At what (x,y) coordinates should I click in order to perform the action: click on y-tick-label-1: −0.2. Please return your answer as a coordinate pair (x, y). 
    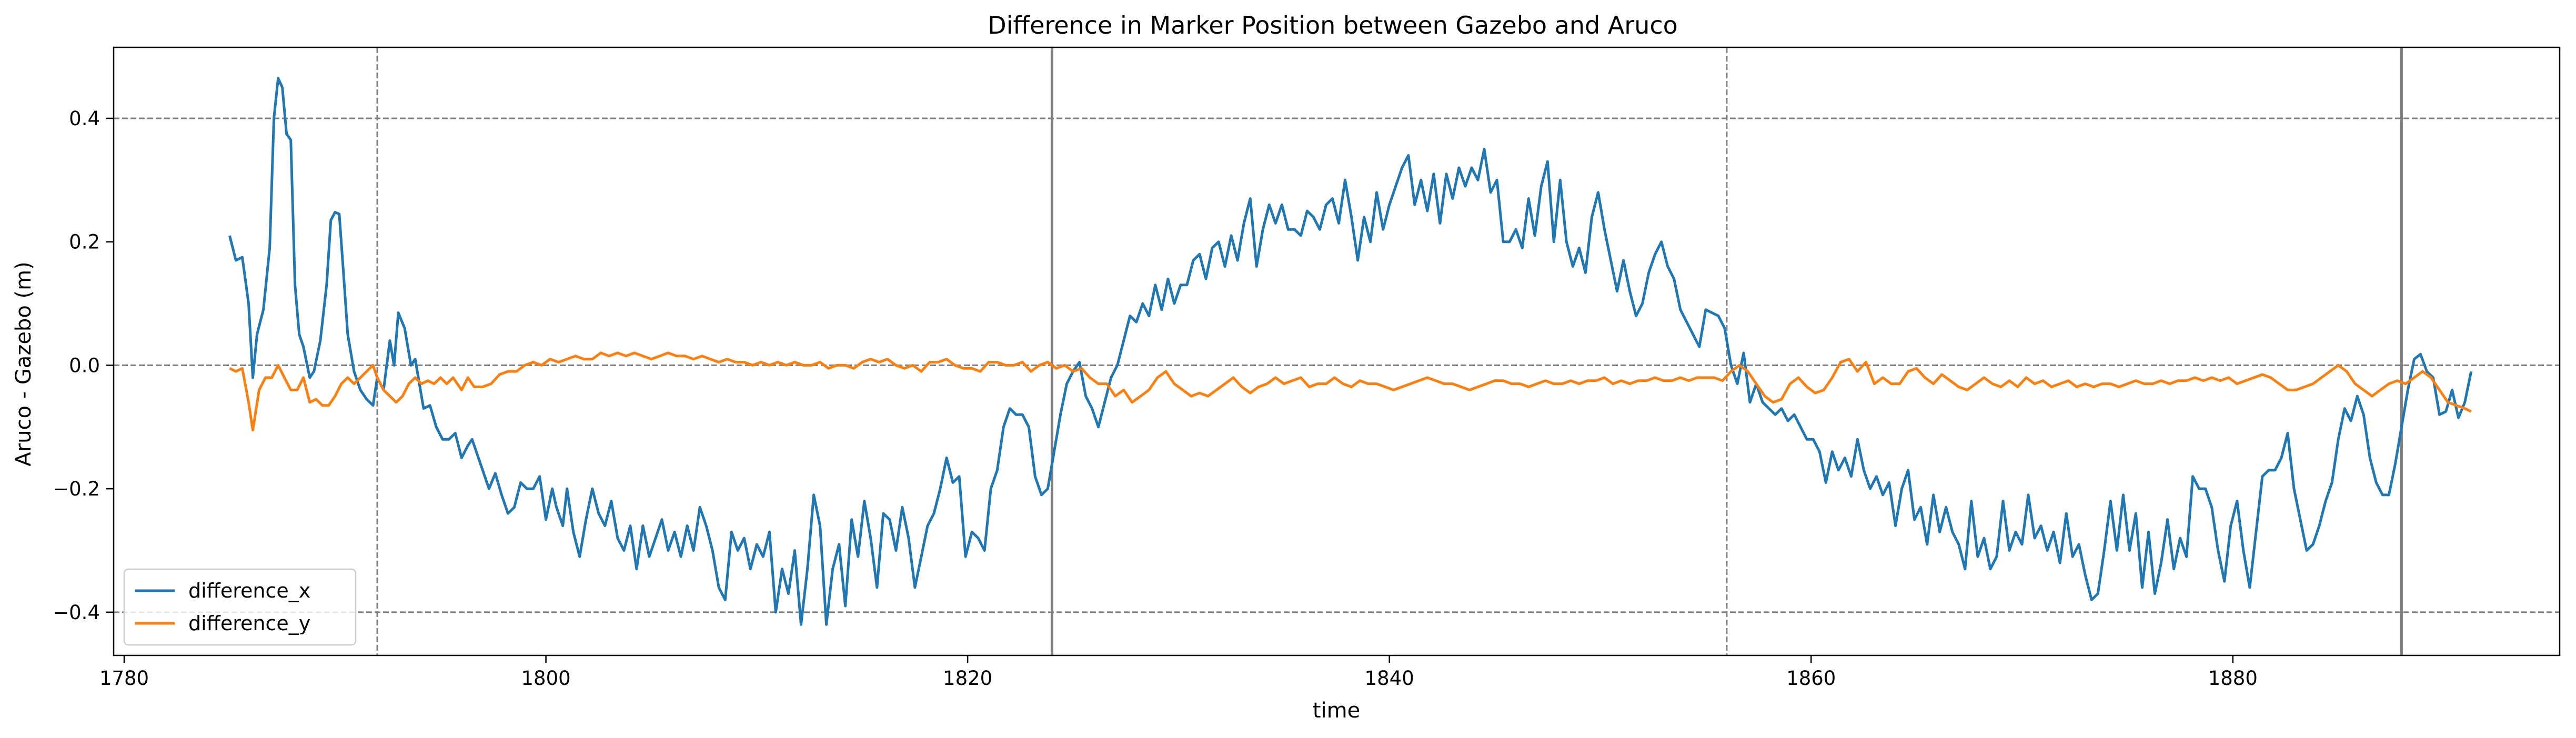
    Looking at the image, I should click on (76, 489).